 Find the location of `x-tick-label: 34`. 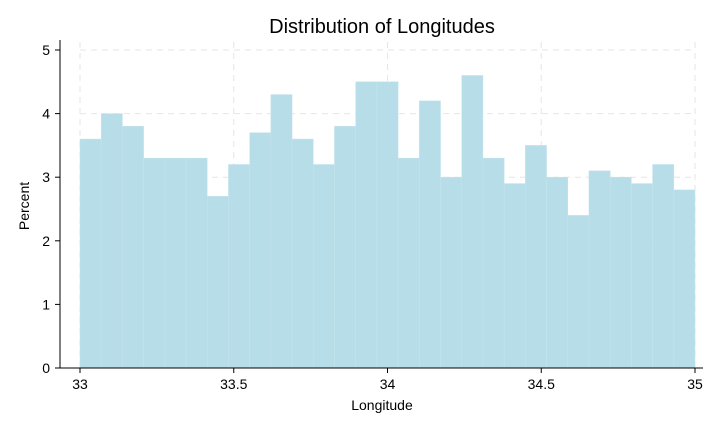

x-tick-label: 34 is located at coordinates (388, 384).